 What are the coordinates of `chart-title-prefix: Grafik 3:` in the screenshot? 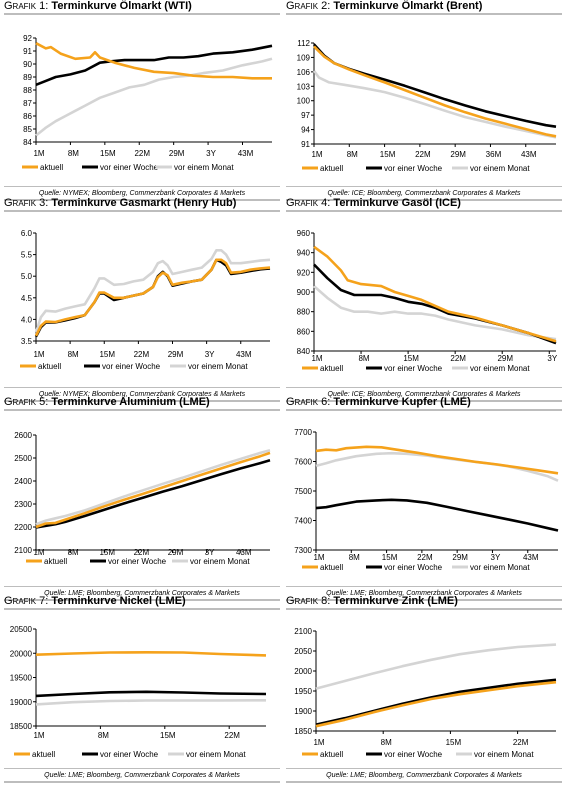 It's located at (26, 203).